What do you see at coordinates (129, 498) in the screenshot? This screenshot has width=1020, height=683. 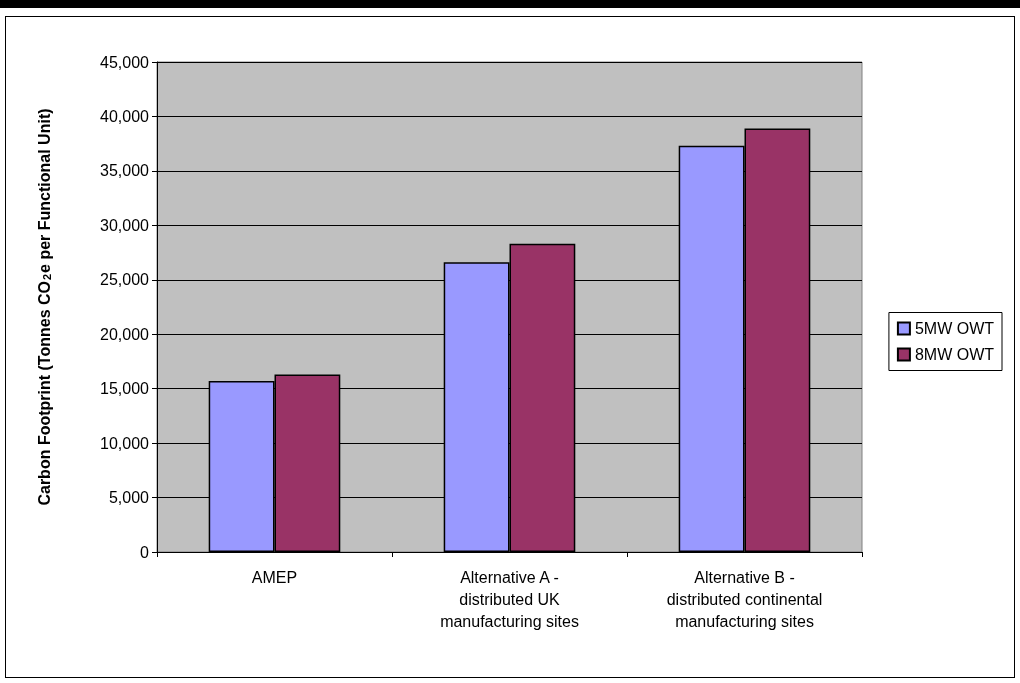 I see `y-tick-label: 5,000` at bounding box center [129, 498].